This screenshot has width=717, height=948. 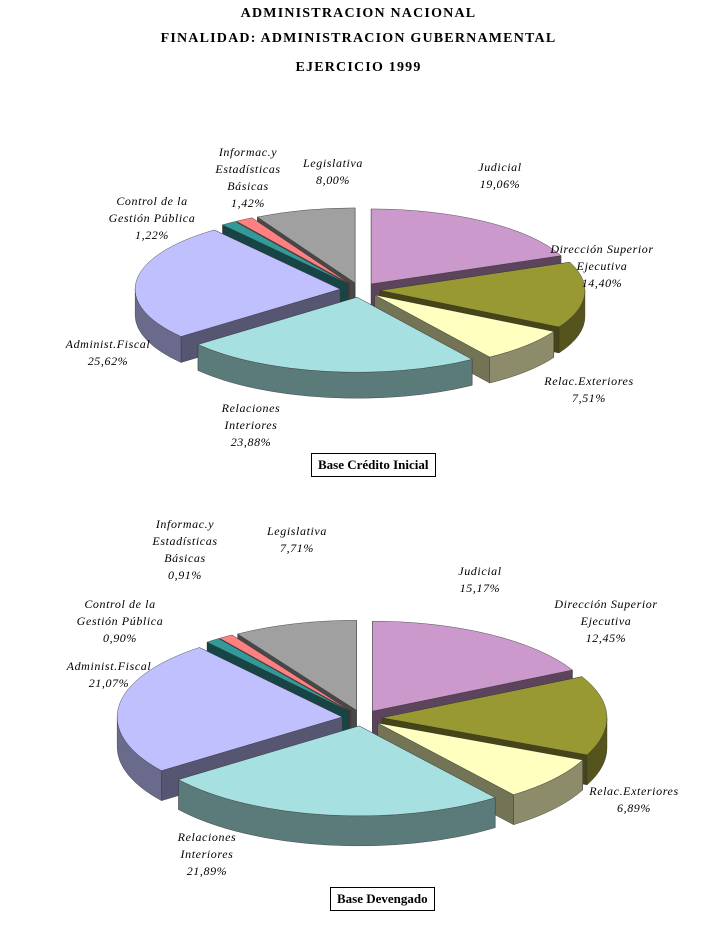 I want to click on header-title-line3: EJERCICIO 1999, so click(x=358, y=67).